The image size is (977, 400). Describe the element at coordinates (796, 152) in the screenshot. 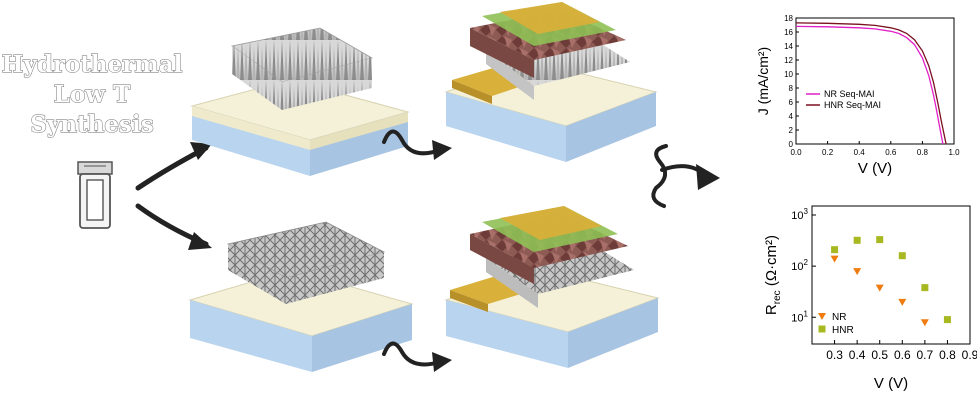

I see `jv-x-tick-label: 0.0` at that location.